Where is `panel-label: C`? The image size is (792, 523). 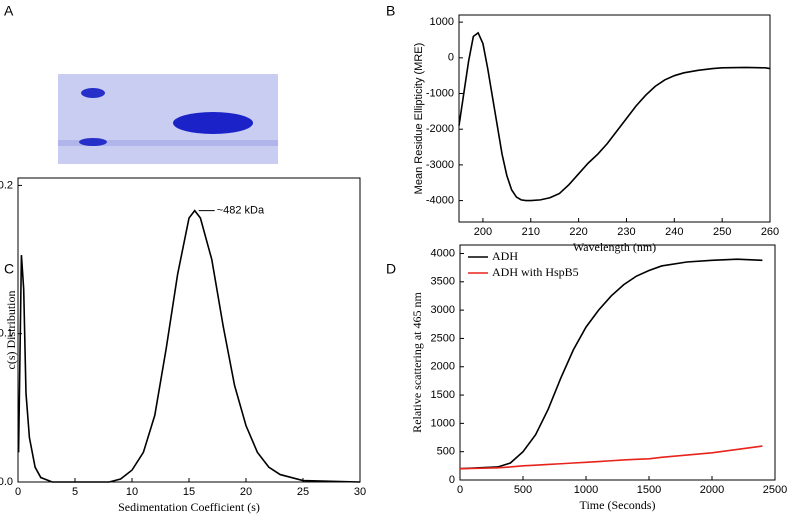
panel-label: C is located at coordinates (9, 269).